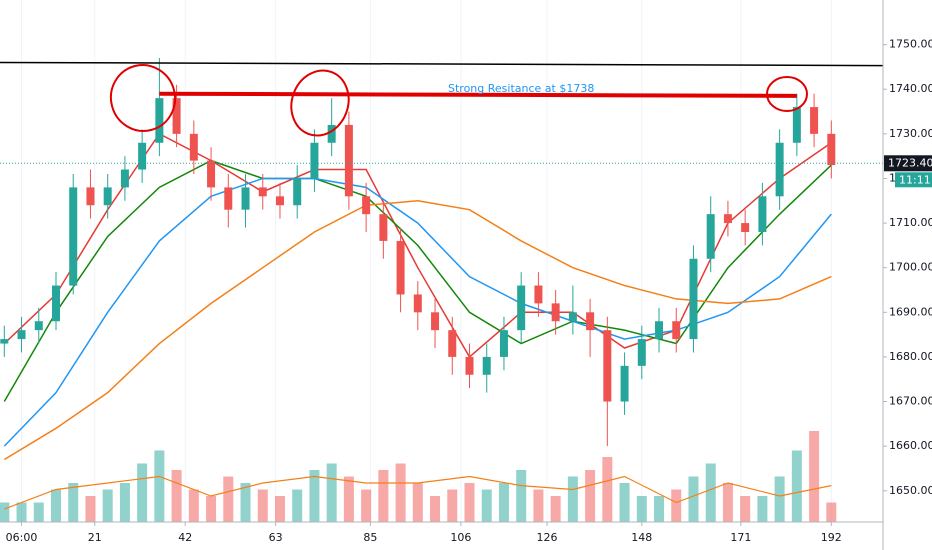 The width and height of the screenshot is (932, 550). I want to click on y-tick-label: 1670.00, so click(910, 401).